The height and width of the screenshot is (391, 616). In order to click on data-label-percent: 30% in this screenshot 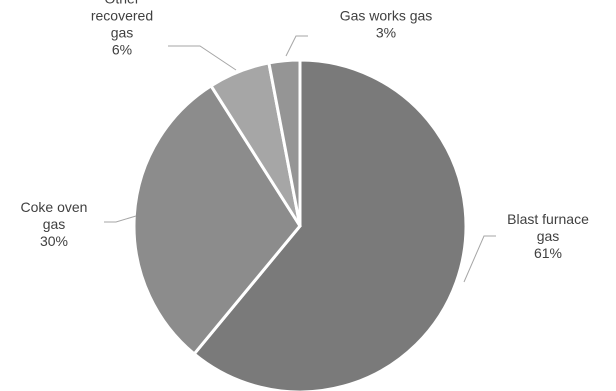, I will do `click(54, 241)`.